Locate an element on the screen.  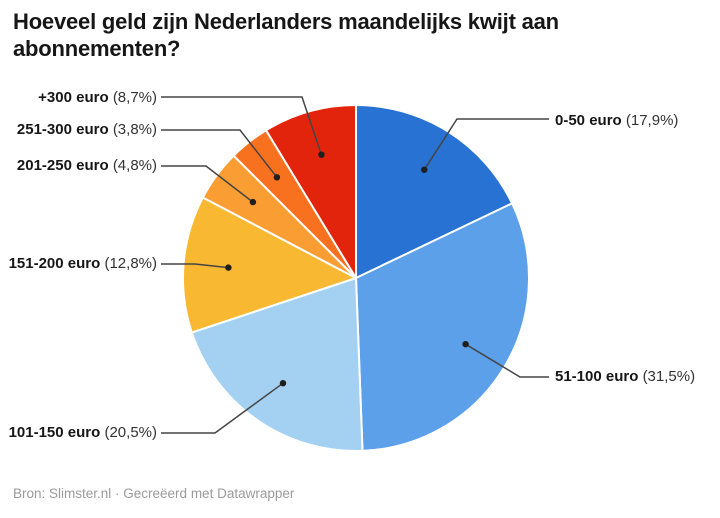
callout-label-101-150-euro: 101-150 euro (20,5%) is located at coordinates (83, 433).